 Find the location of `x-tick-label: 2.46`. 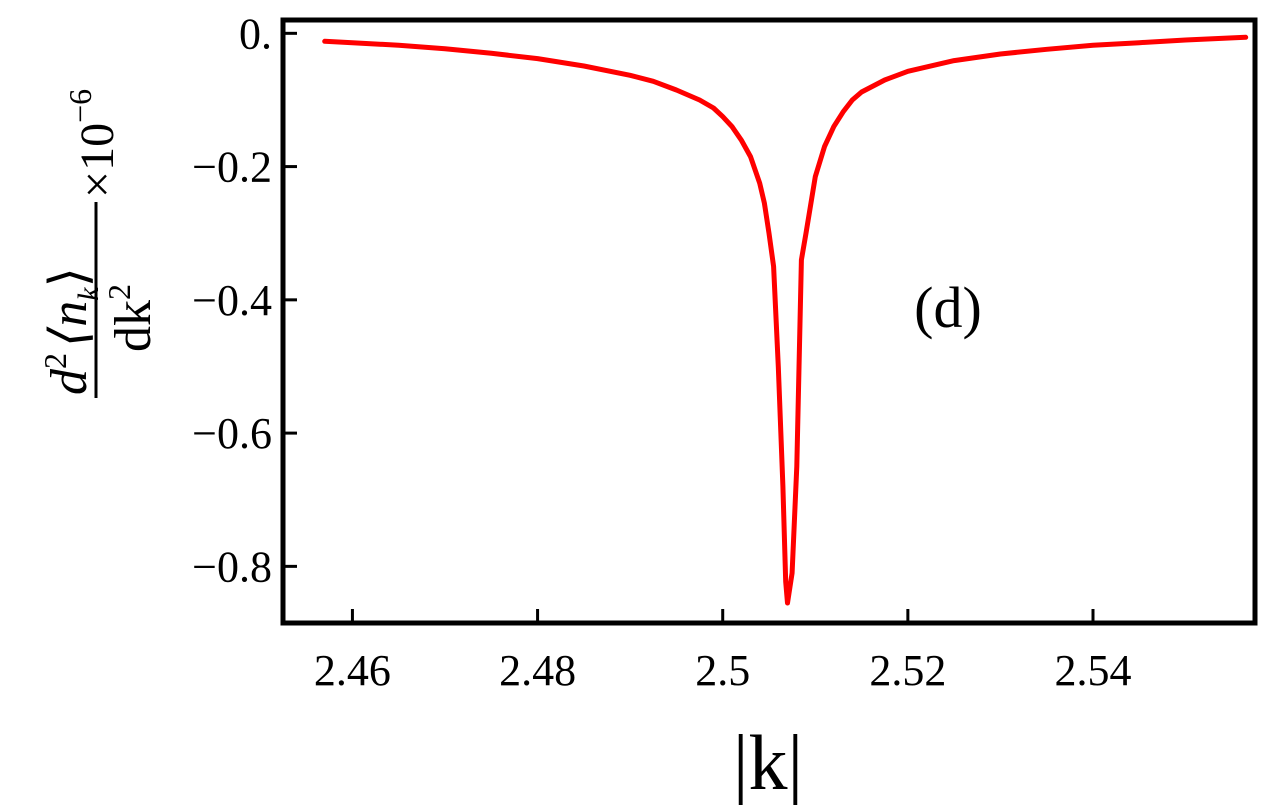

x-tick-label: 2.46 is located at coordinates (352, 670).